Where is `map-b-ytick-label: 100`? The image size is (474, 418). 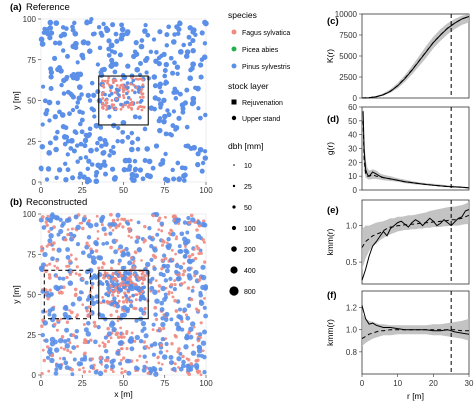 map-b-ytick-label: 100 is located at coordinates (30, 214).